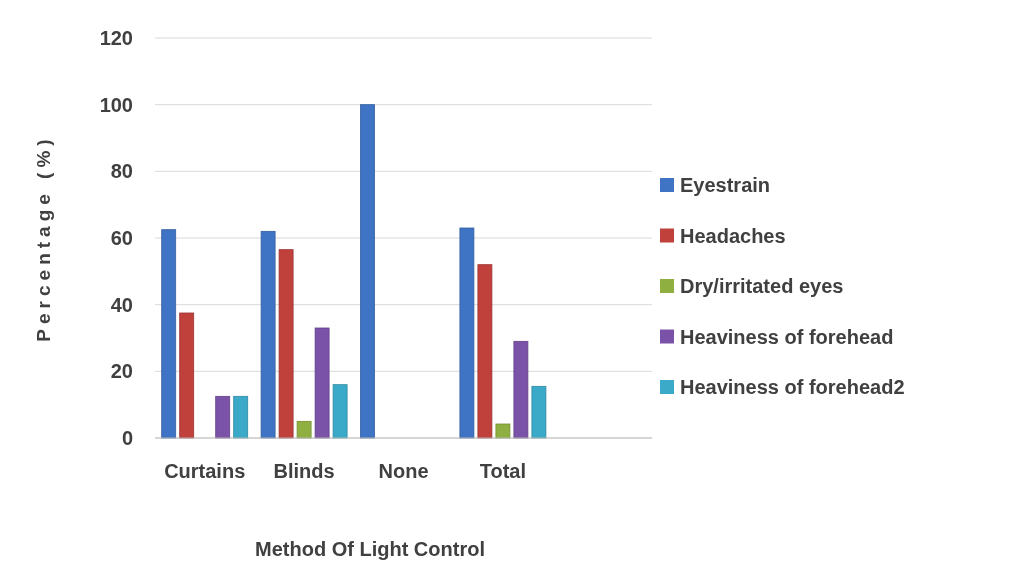 This screenshot has width=1023, height=566. What do you see at coordinates (121, 171) in the screenshot?
I see `y-tick-label: 80` at bounding box center [121, 171].